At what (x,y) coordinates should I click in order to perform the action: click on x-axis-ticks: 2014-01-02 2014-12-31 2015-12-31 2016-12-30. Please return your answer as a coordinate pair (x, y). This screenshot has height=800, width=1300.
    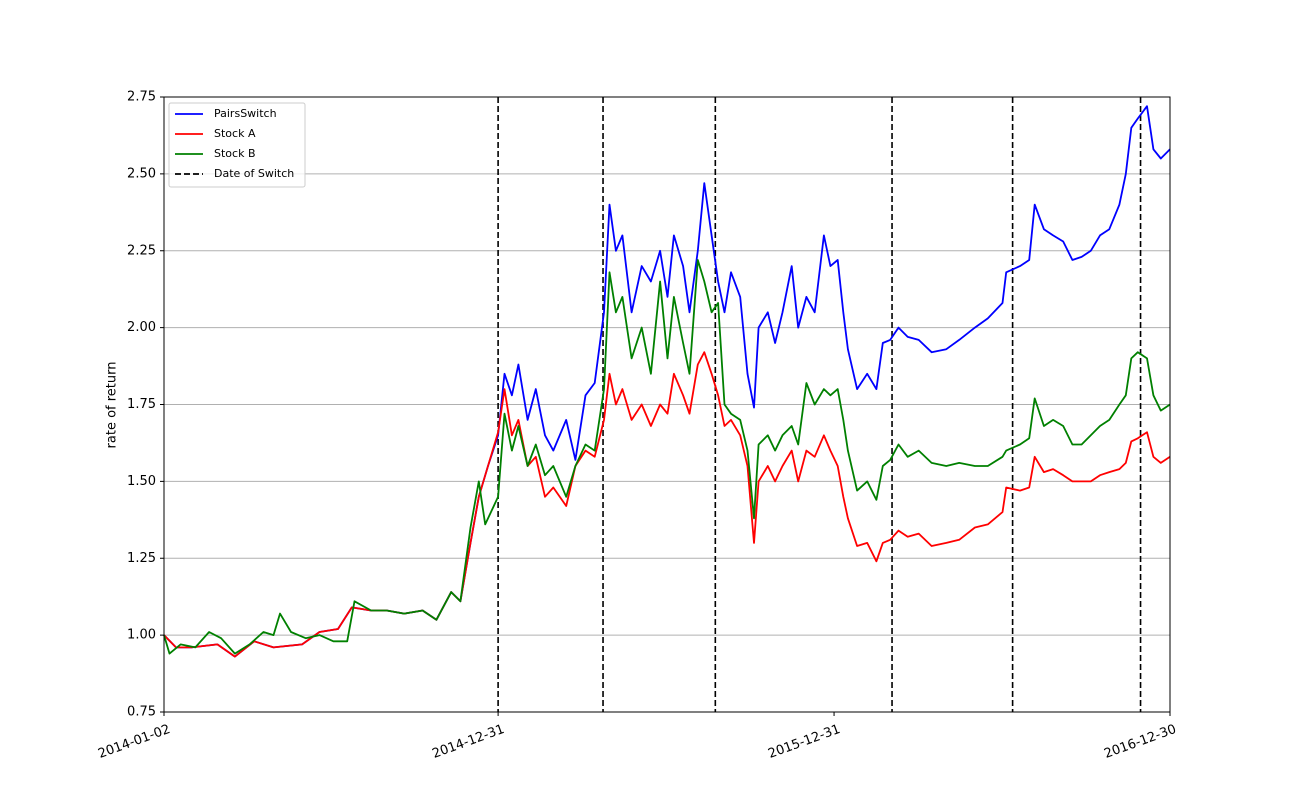
    Looking at the image, I should click on (637, 737).